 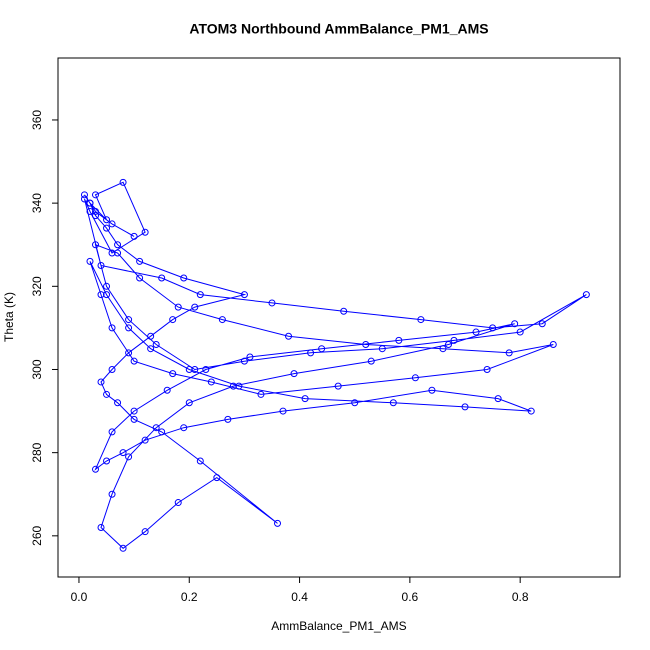 What do you see at coordinates (37, 369) in the screenshot?
I see `y-tick-label: 300` at bounding box center [37, 369].